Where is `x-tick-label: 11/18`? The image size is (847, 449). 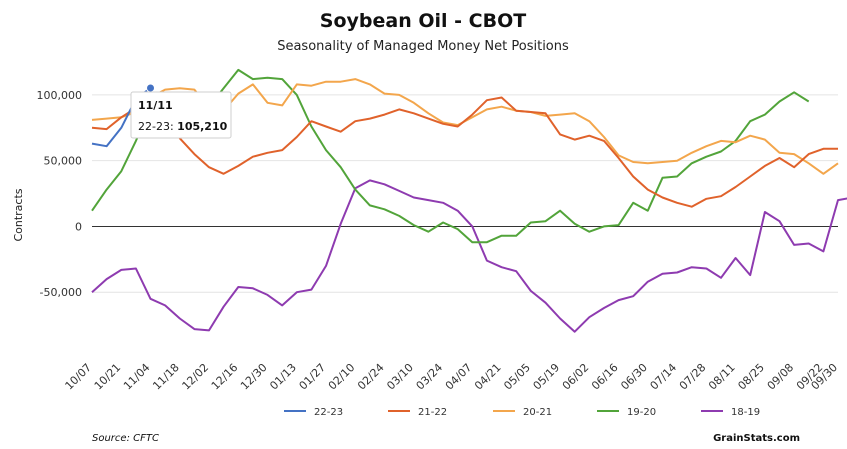
x-tick-label: 11/18 is located at coordinates (166, 377).